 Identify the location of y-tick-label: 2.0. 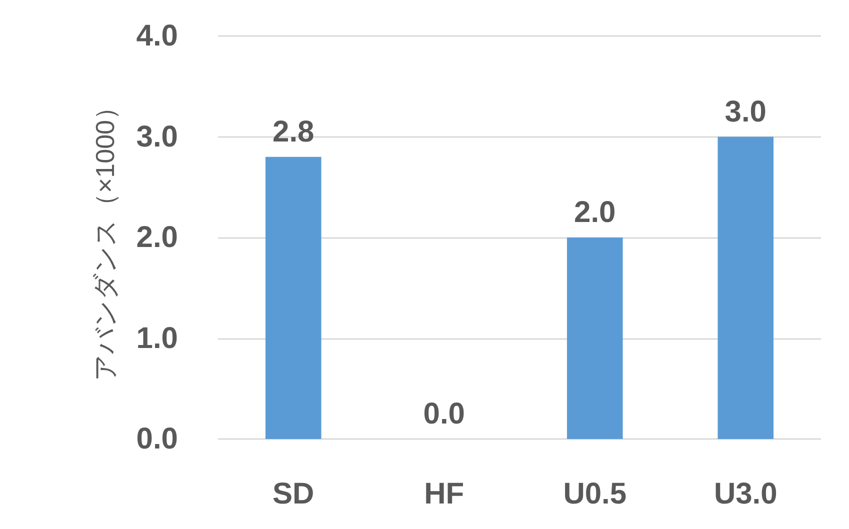
(157, 237).